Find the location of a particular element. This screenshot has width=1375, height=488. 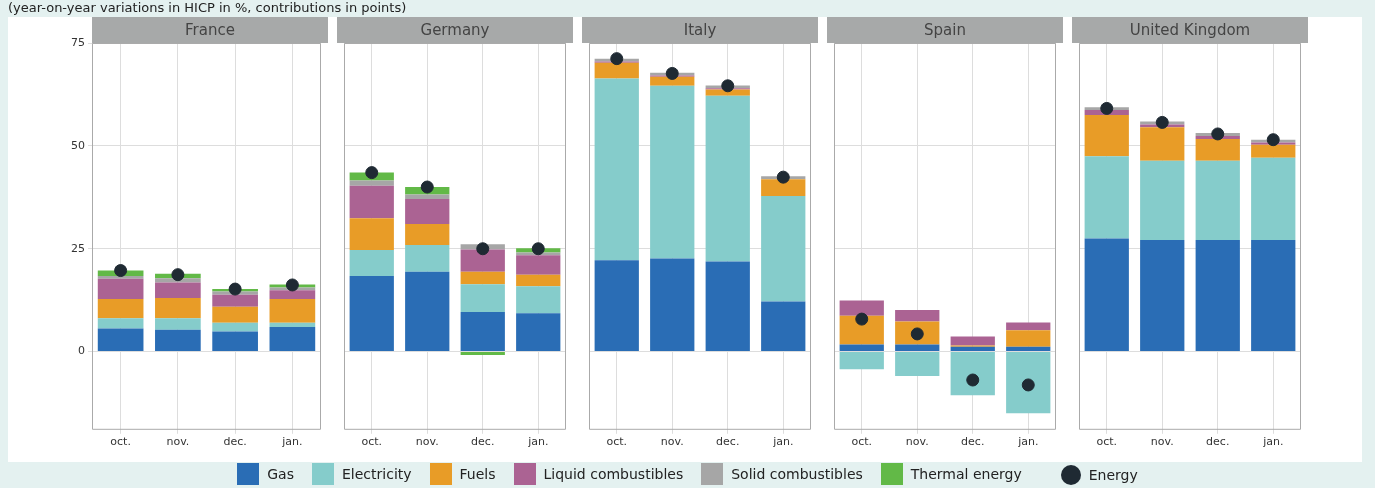

chart-title: Italy is located at coordinates (700, 30).